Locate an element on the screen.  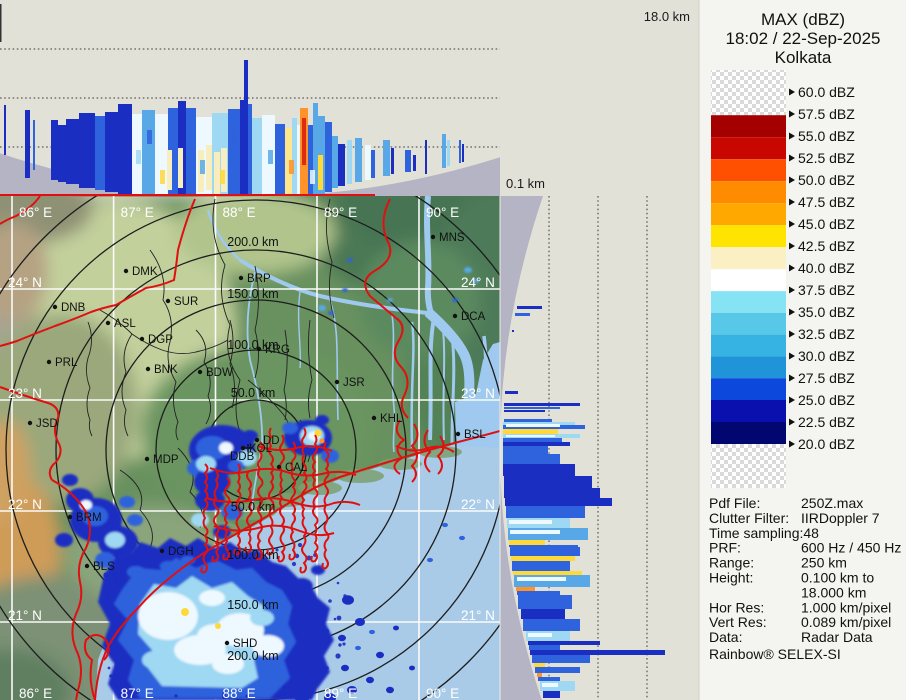
svg-text: 27.5 dBZ is located at coordinates (826, 378).